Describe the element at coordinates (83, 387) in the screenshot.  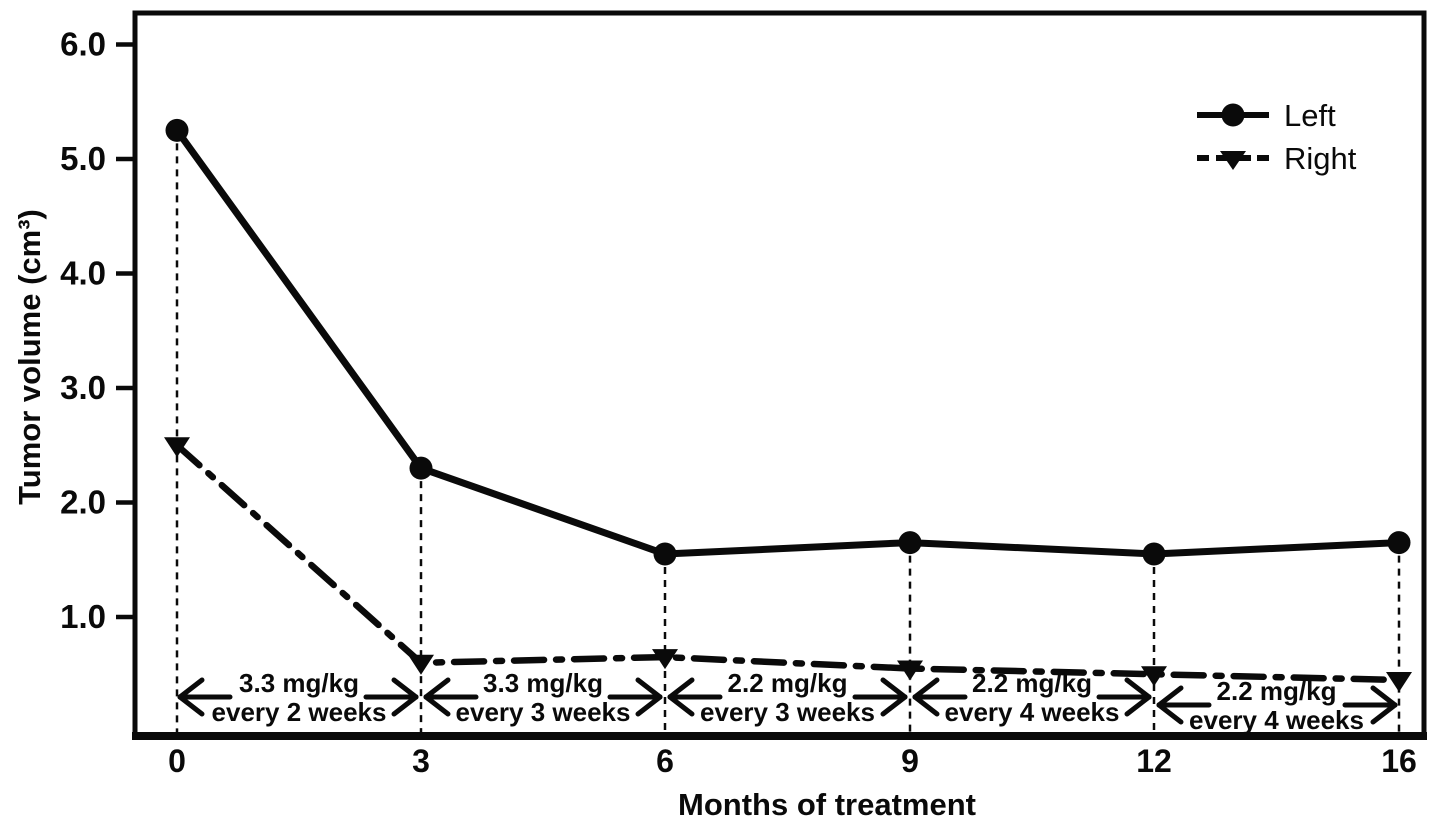
I see `y-tick-label: 3.0` at that location.